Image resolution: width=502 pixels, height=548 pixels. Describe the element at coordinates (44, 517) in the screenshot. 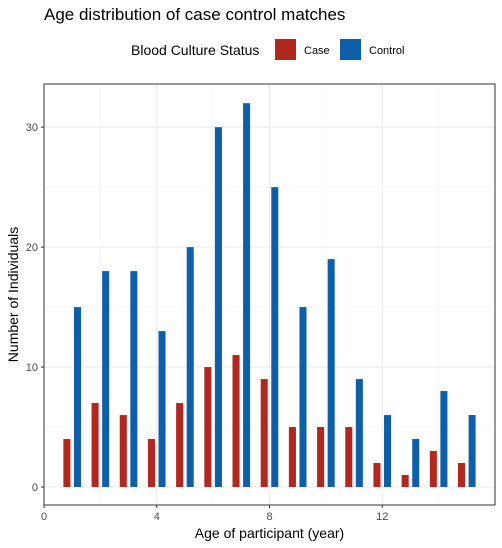

I see `x-tick-label: 0` at that location.